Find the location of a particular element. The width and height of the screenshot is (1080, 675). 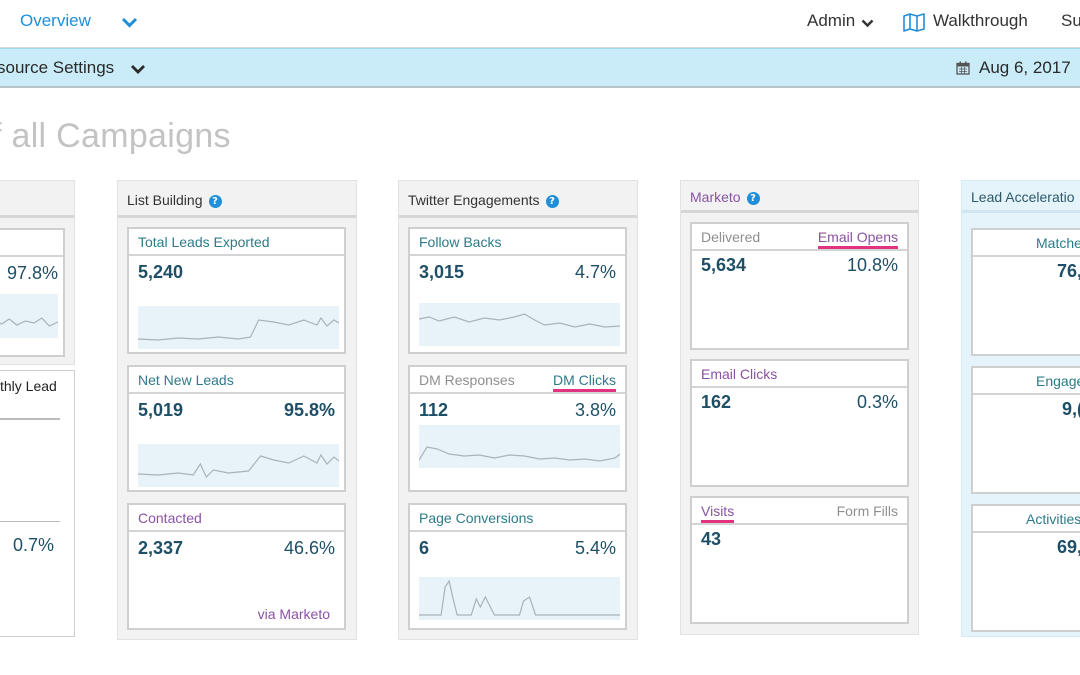

metric-card: Page Conversions 6 5.4% is located at coordinates (517, 566).